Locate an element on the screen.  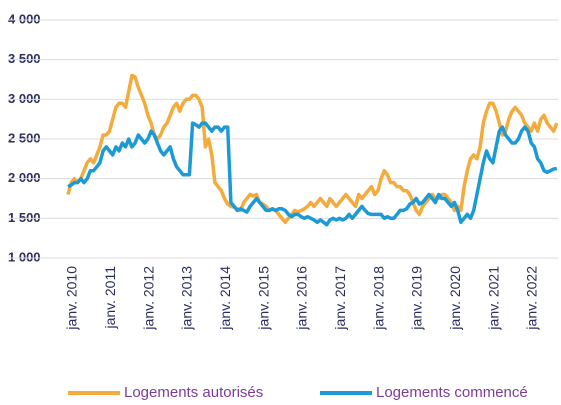
x-tick-label: janv. 2020 is located at coordinates (455, 298).